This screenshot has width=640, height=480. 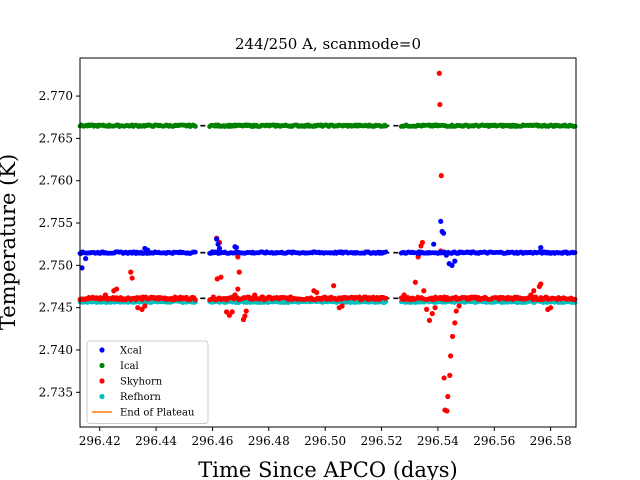 What do you see at coordinates (438, 441) in the screenshot?
I see `x-tick-label: 296.54` at bounding box center [438, 441].